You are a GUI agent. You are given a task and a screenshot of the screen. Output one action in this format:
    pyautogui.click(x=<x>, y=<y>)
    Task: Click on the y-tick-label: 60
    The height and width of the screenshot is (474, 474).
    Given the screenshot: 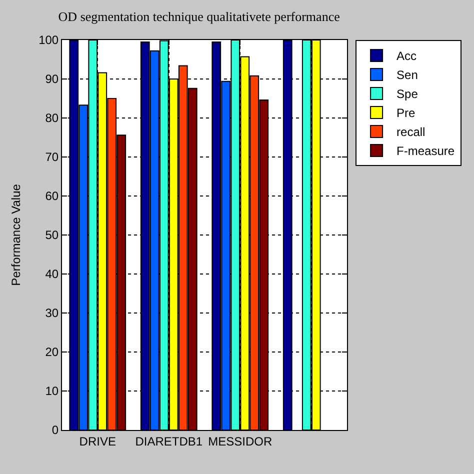 What is the action you would take?
    pyautogui.click(x=52, y=196)
    